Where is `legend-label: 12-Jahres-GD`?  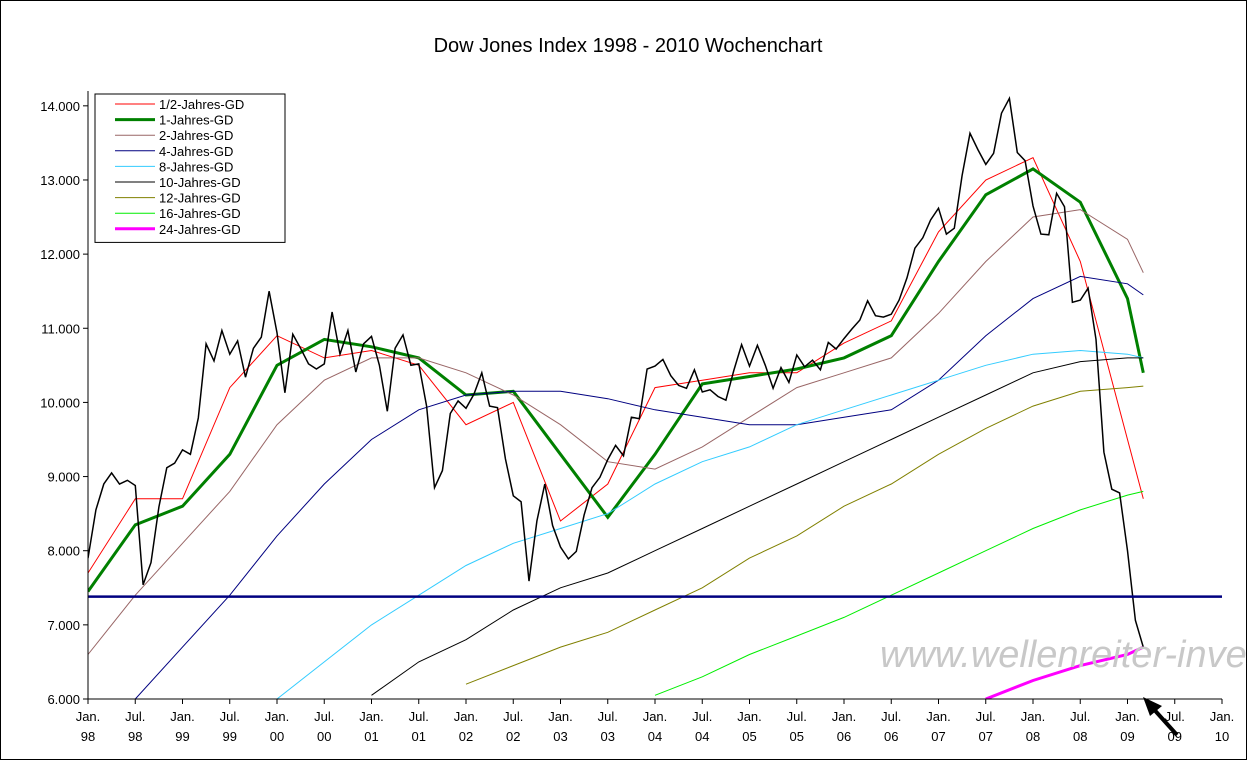
legend-label: 12-Jahres-GD is located at coordinates (200, 198).